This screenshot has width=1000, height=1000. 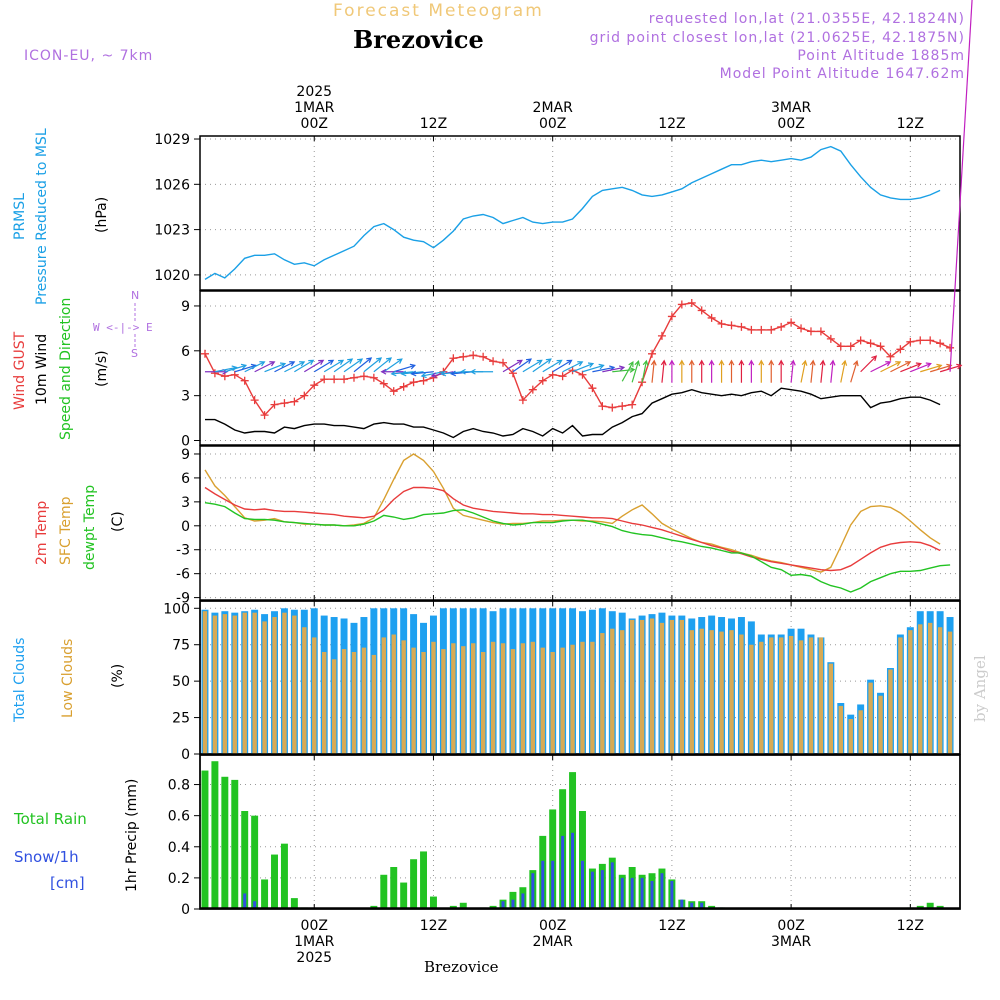 What do you see at coordinates (42, 216) in the screenshot?
I see `pressure-label-2: Pressure Reduced to MSL` at bounding box center [42, 216].